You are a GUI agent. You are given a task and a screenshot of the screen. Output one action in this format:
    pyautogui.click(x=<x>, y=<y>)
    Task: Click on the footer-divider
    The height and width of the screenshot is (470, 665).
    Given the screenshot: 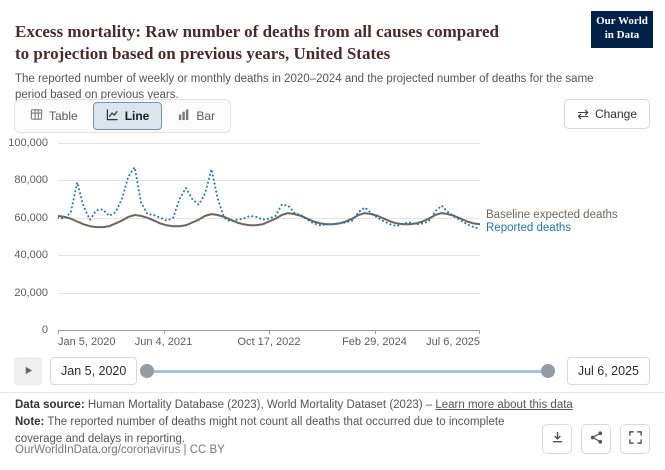 What is the action you would take?
    pyautogui.click(x=332, y=392)
    